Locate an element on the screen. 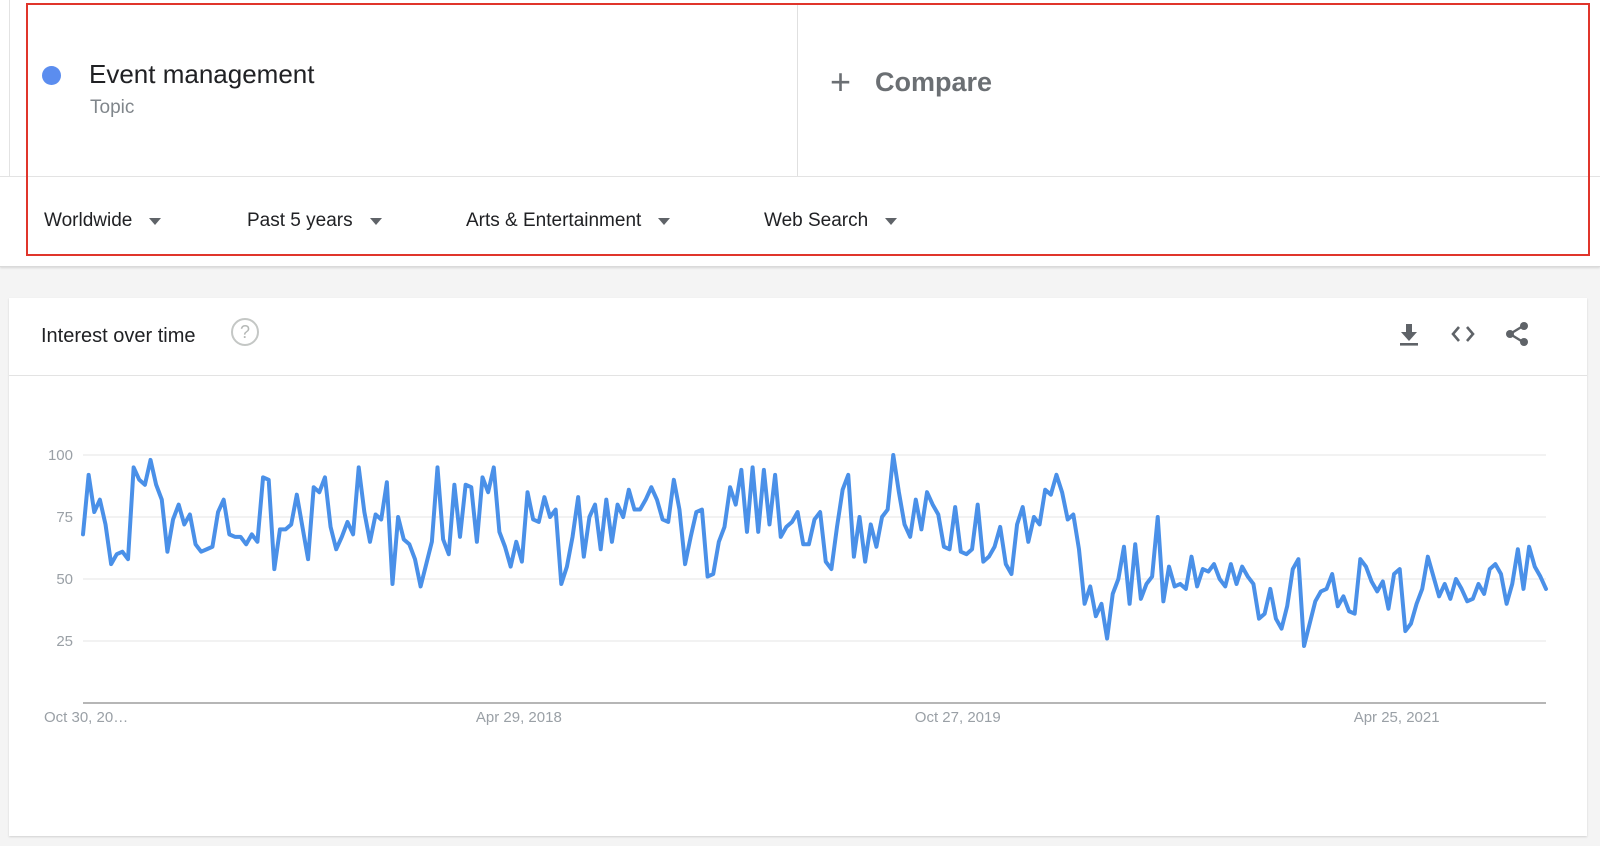 Image resolution: width=1600 pixels, height=846 pixels. category-dropdown: Arts & Entertainment is located at coordinates (568, 221).